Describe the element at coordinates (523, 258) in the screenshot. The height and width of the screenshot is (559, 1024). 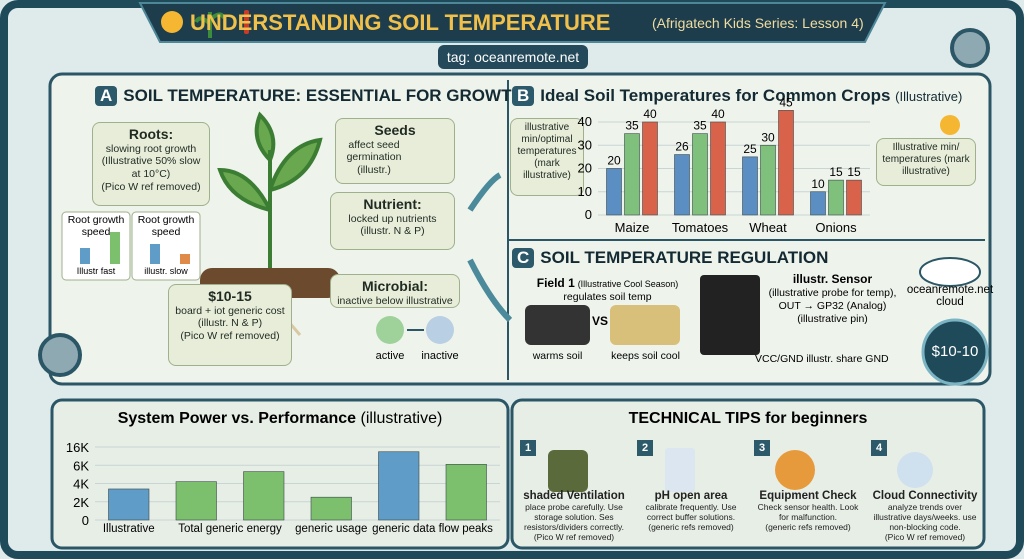
I see `section-letter: C` at that location.